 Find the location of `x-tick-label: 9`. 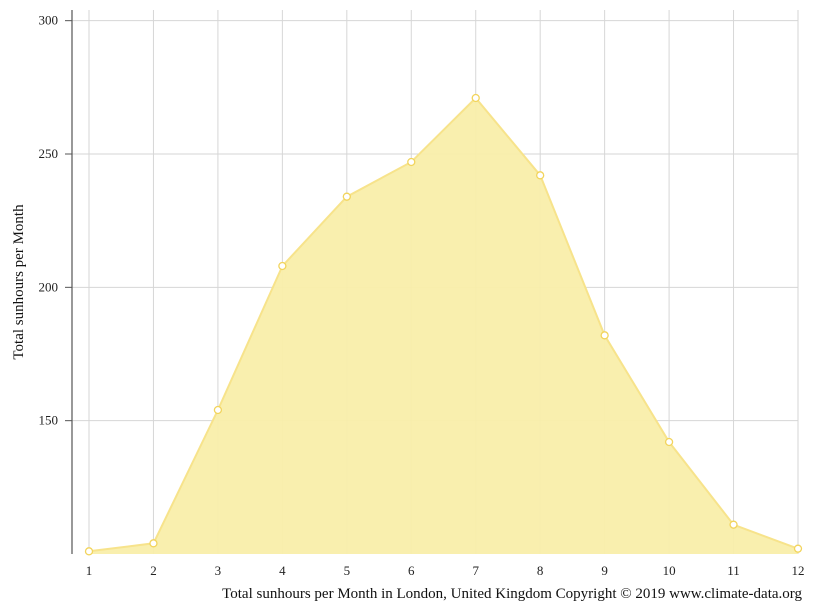

x-tick-label: 9 is located at coordinates (604, 570).